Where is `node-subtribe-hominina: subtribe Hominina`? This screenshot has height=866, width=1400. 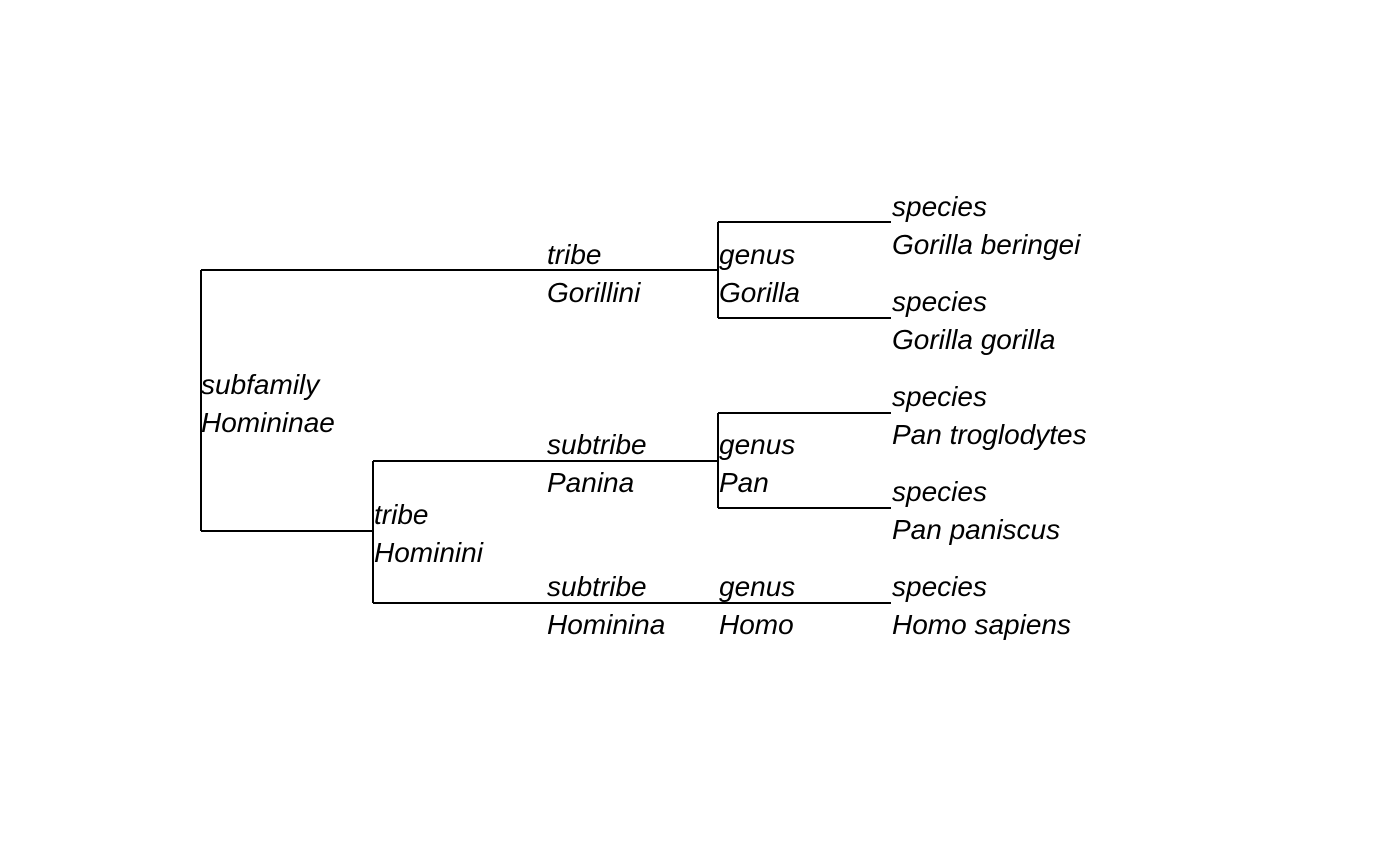 node-subtribe-hominina: subtribe Hominina is located at coordinates (606, 606).